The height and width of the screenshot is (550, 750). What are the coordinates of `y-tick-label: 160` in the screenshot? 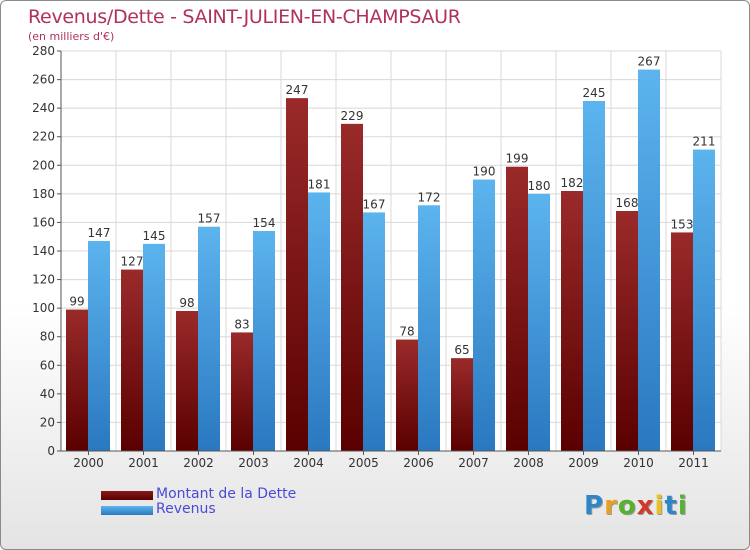 It's located at (43, 222).